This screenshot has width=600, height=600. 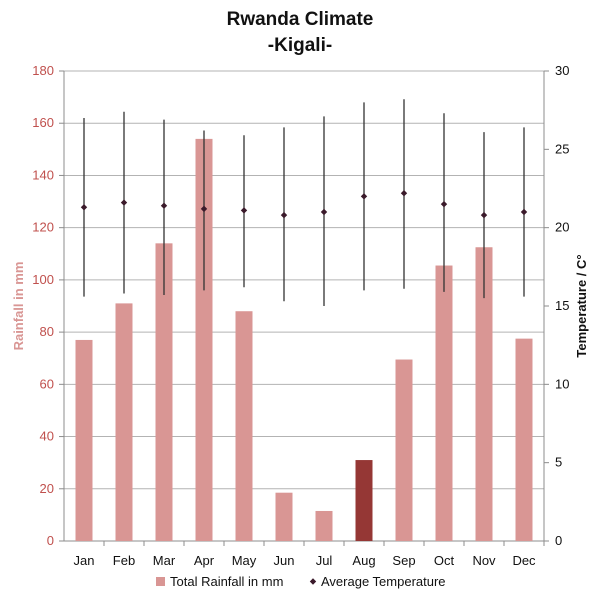 I want to click on x-tick-label: Sep, so click(x=403, y=560).